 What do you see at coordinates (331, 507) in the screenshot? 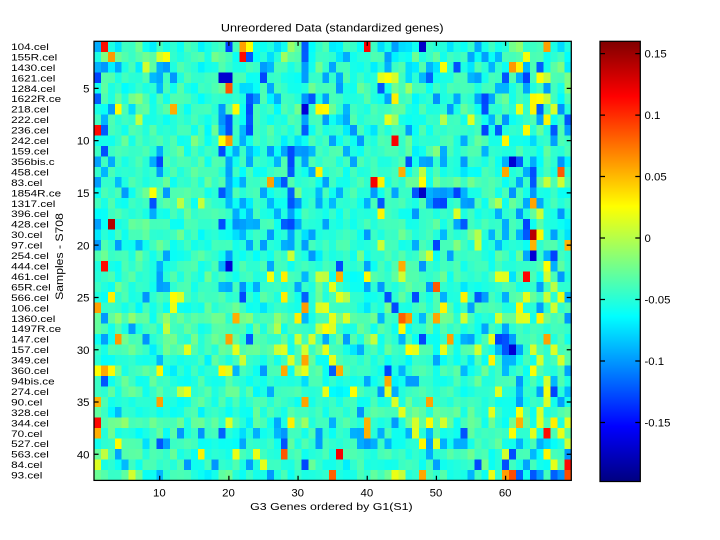
I see `svg-text: G3 Genes ordered by G1(S1)` at bounding box center [331, 507].